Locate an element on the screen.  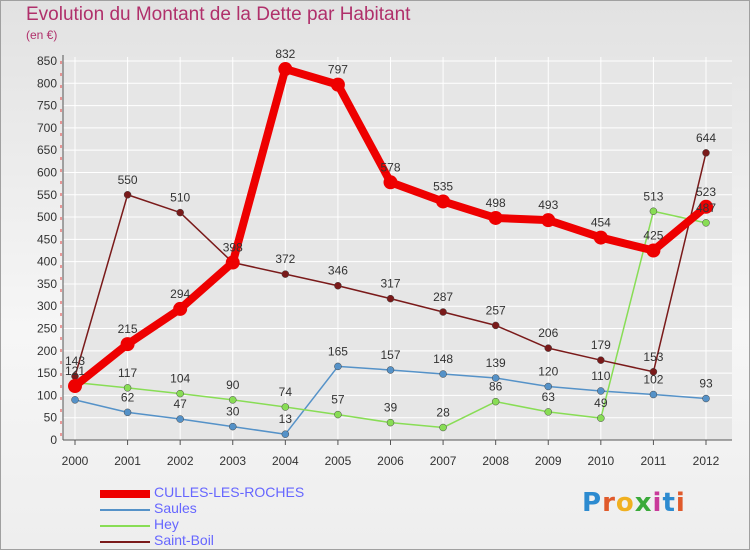
y-tick-label: 600 is located at coordinates (47, 172).